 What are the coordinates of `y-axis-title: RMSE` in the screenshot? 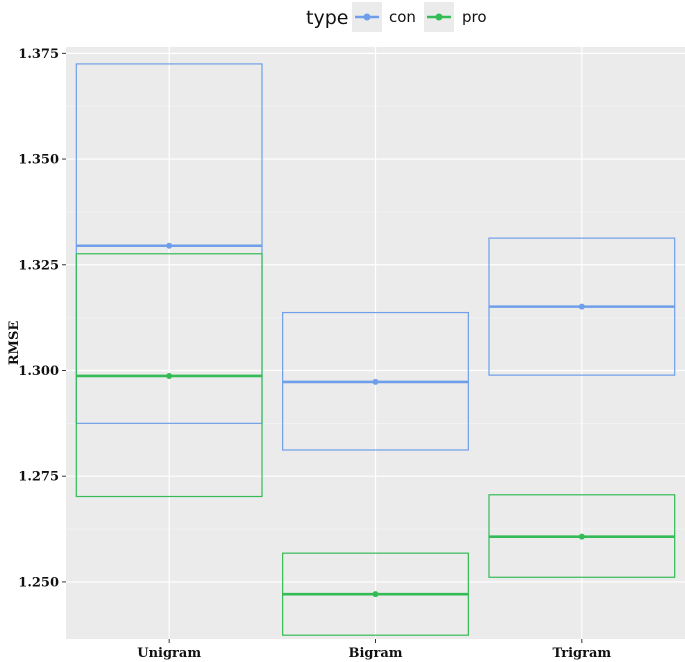 It's located at (14, 343).